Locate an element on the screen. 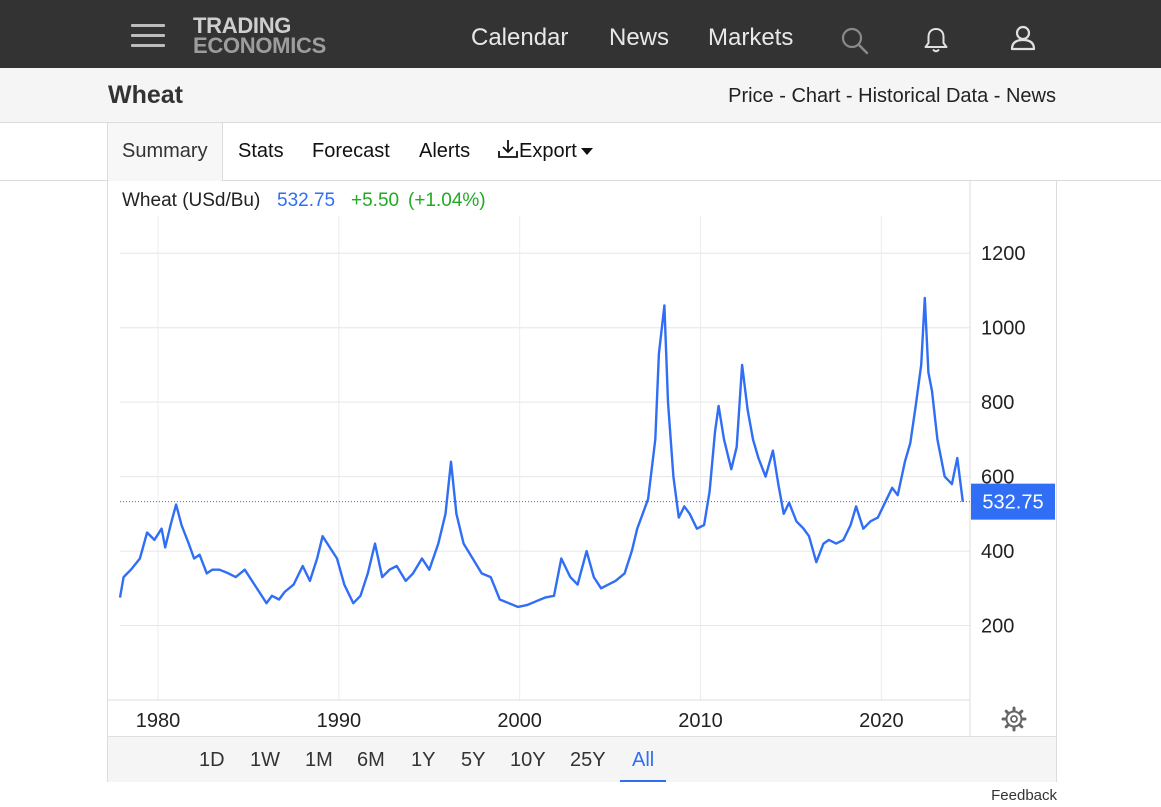 This screenshot has width=1161, height=807. chart-legend: Wheat (USd/Bu) 532.75 +5.50 (+1.04%) is located at coordinates (304, 200).